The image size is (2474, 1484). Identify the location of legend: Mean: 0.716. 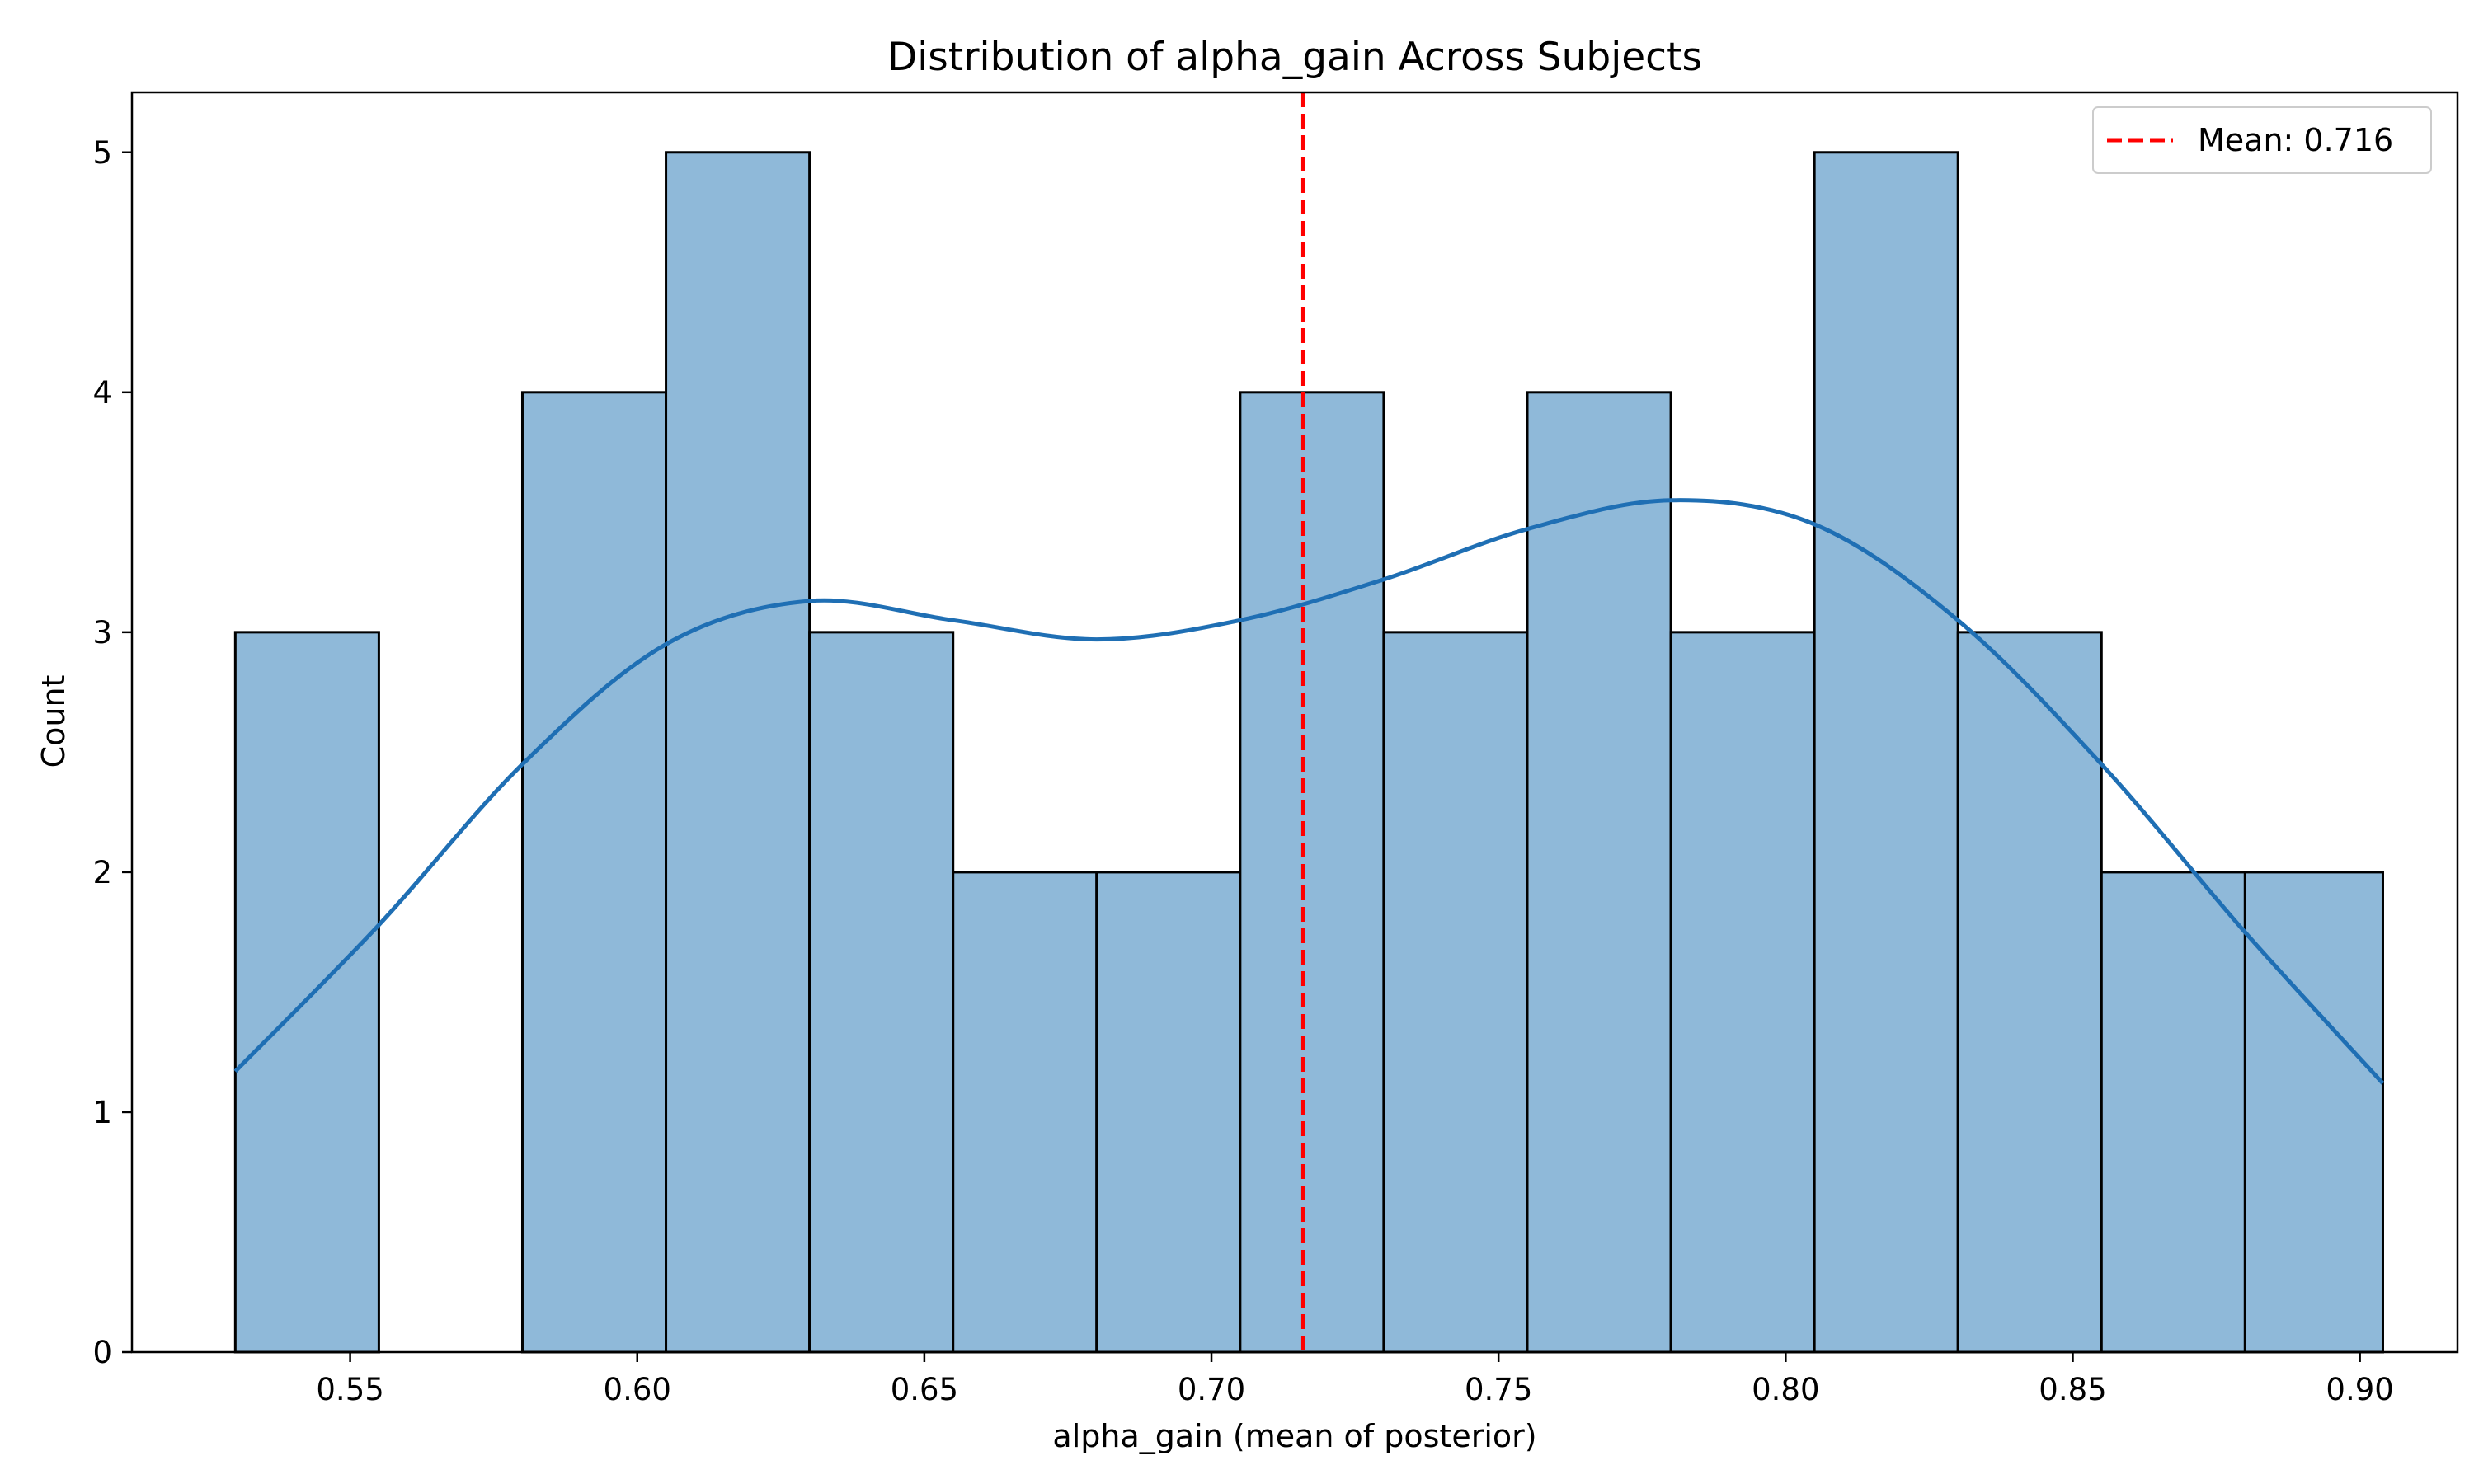
(2262, 140).